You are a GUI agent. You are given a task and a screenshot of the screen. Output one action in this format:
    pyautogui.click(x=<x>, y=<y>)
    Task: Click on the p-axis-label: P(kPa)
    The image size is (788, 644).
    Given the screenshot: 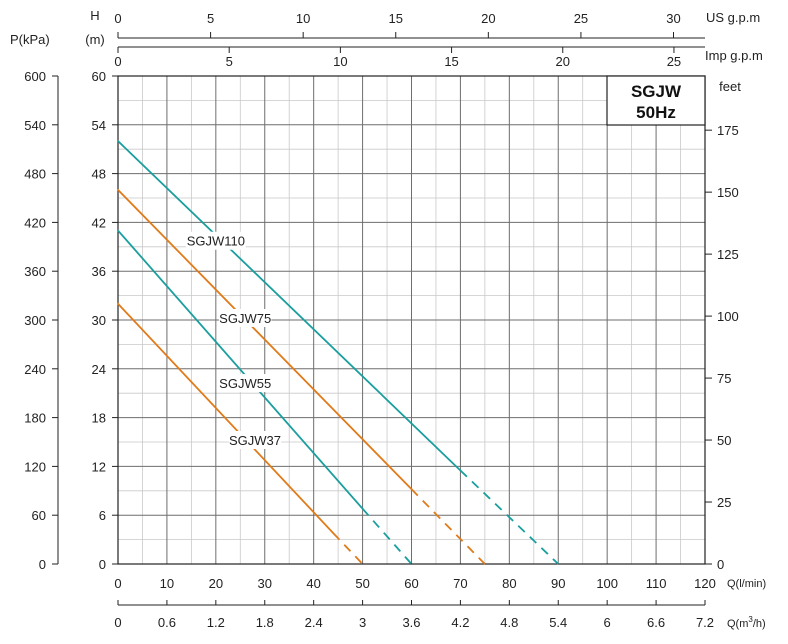 What is the action you would take?
    pyautogui.click(x=30, y=39)
    